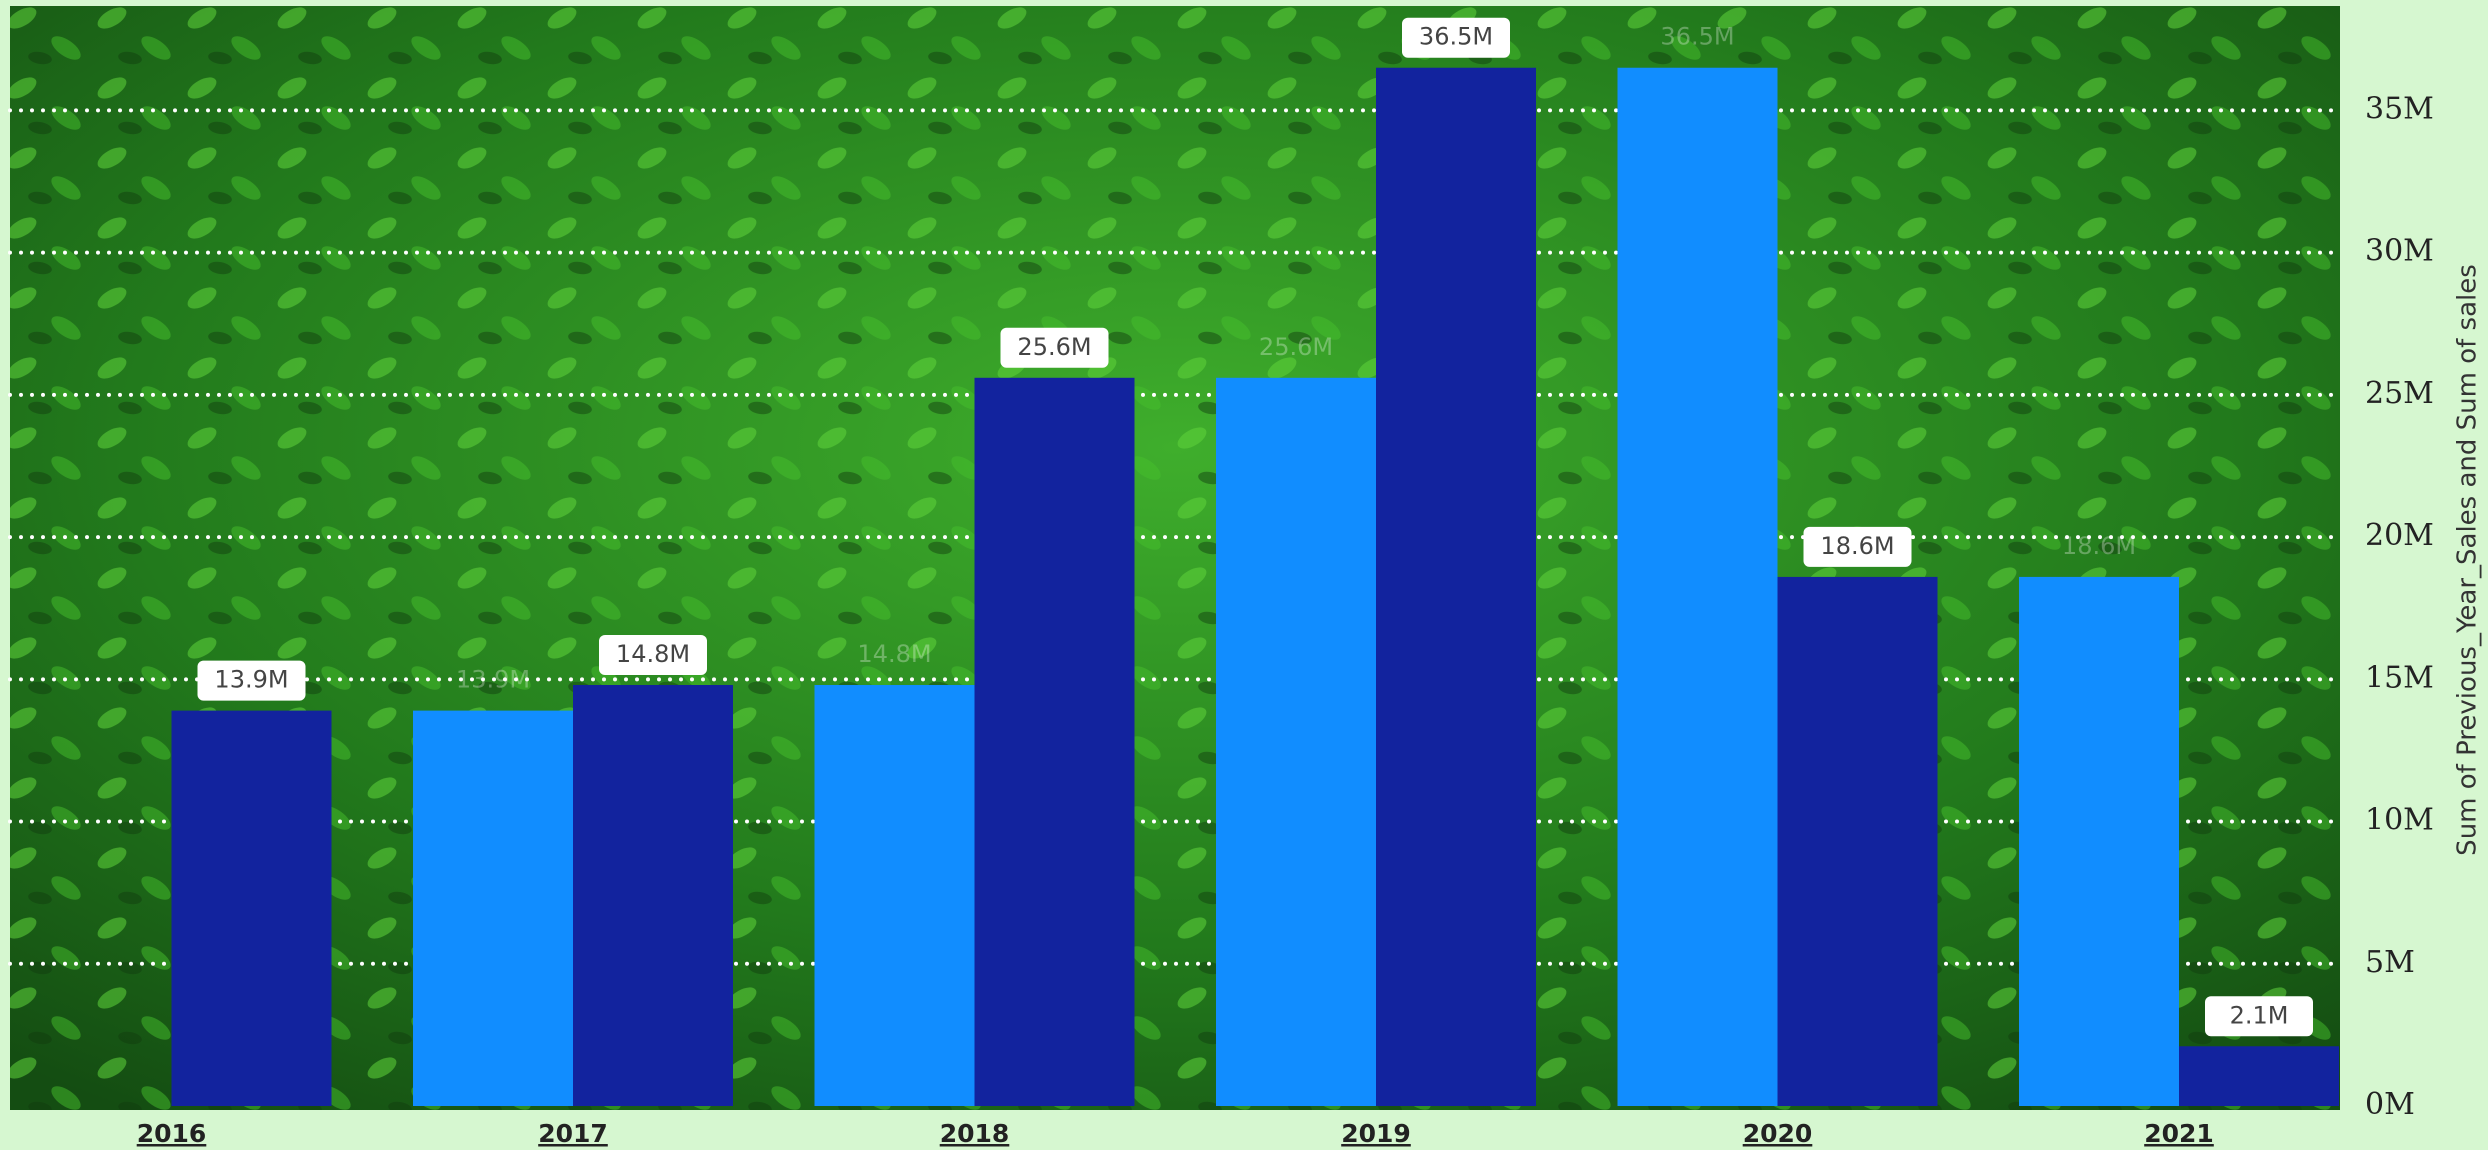  Describe the element at coordinates (1778, 1133) in the screenshot. I see `x-tick-label: 2020` at that location.